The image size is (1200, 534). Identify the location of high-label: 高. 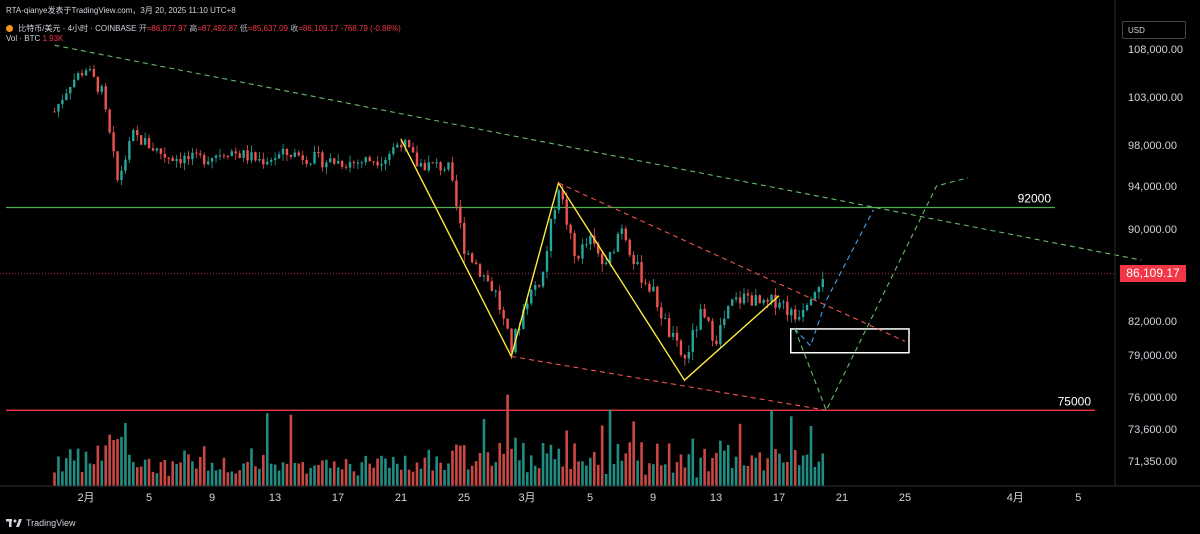
(193, 28).